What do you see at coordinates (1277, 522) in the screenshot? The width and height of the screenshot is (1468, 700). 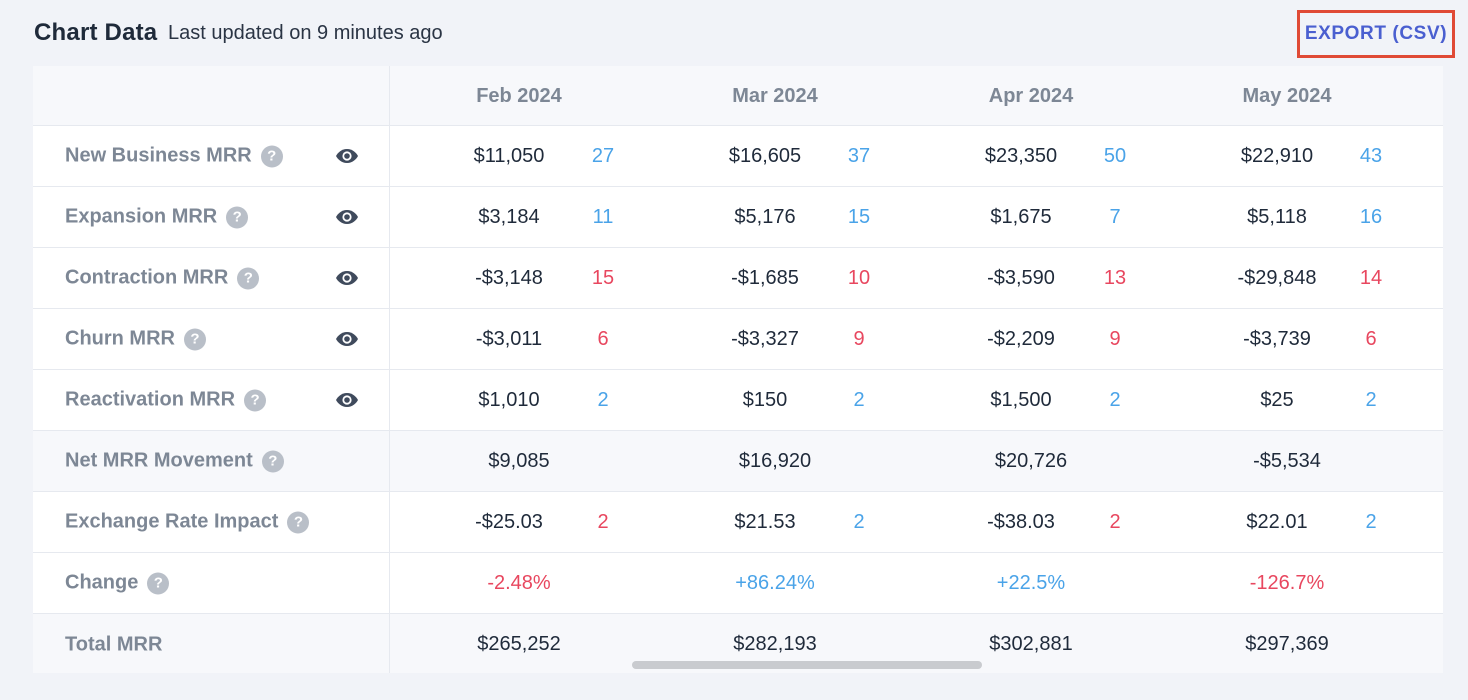 I see `cell-value-may: $22.01` at bounding box center [1277, 522].